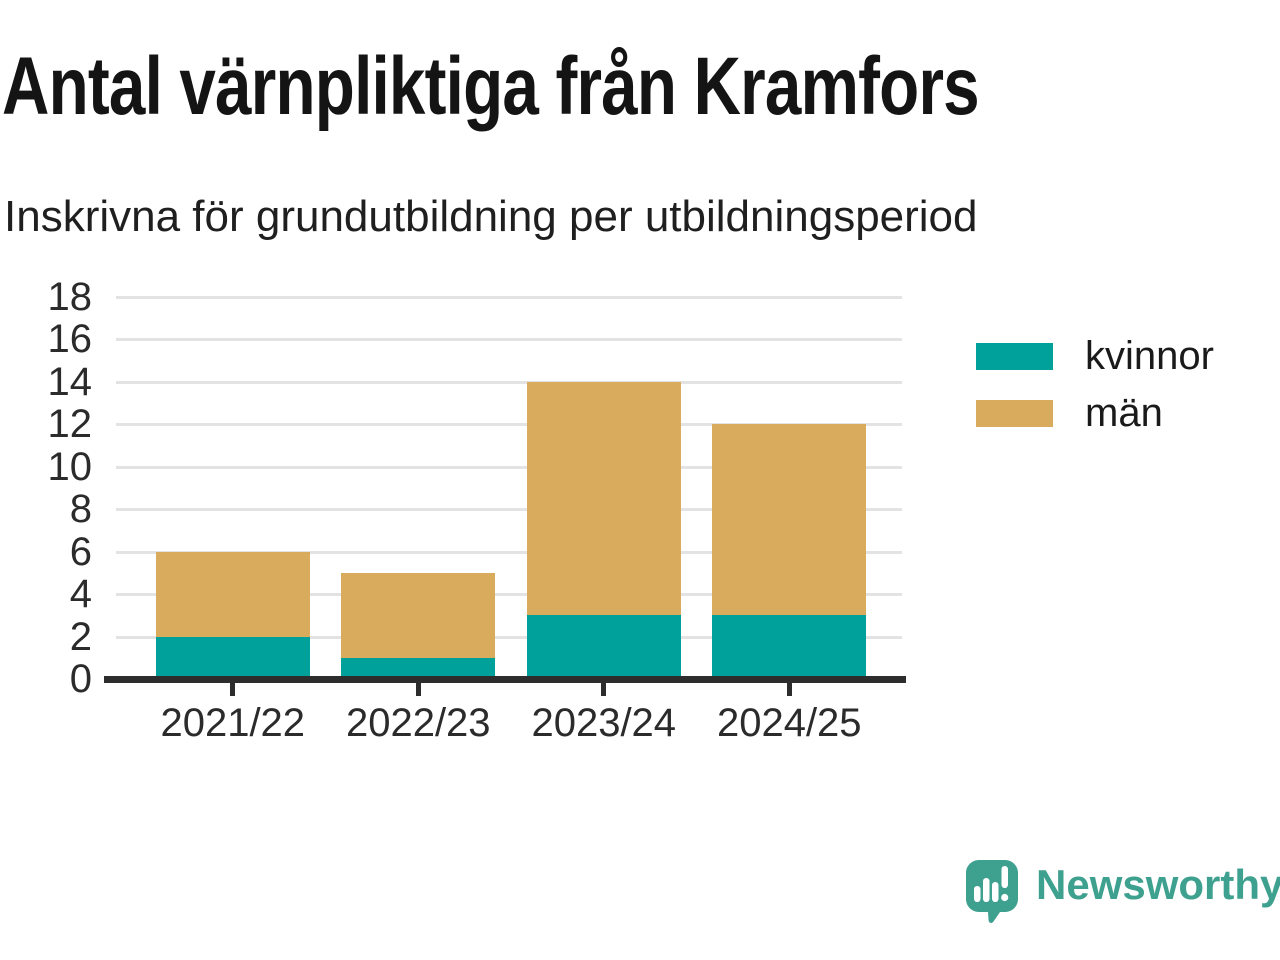  I want to click on legend-item-kvinnor: kvinnor, so click(1095, 356).